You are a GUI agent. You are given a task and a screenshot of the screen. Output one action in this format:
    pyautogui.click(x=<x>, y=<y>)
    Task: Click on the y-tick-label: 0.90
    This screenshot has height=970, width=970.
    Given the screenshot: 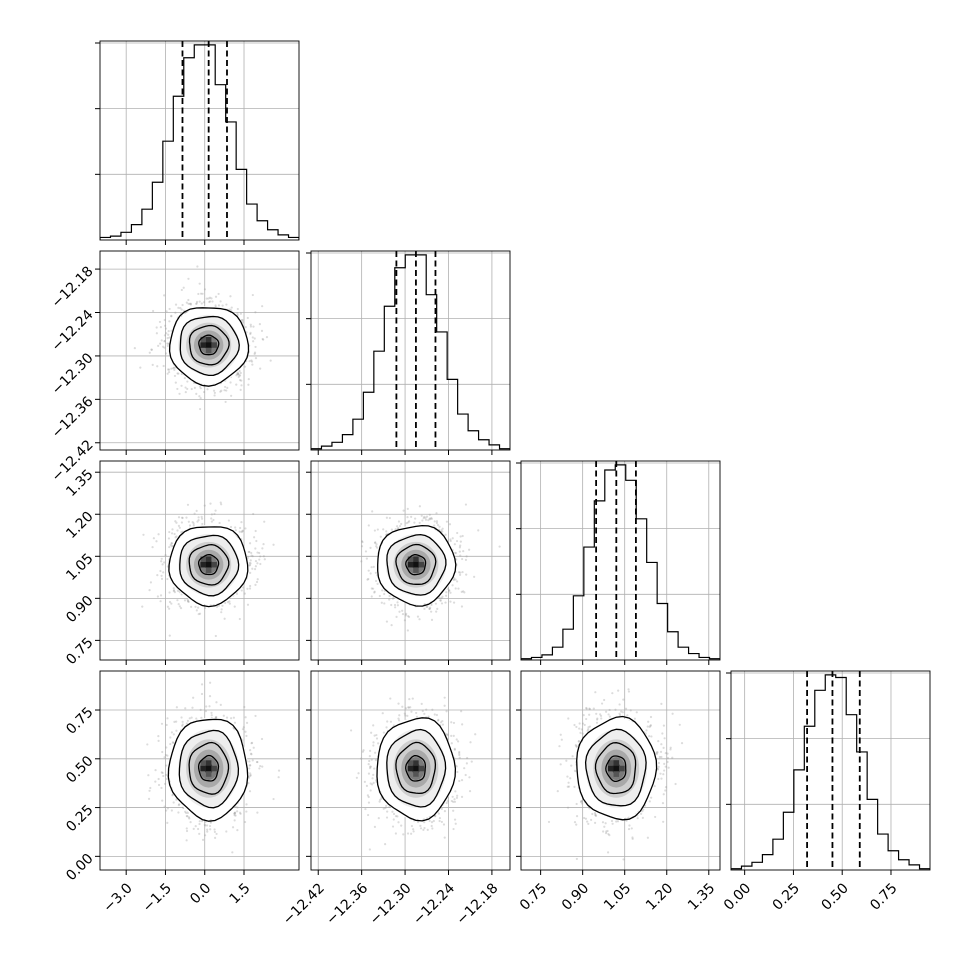 What is the action you would take?
    pyautogui.click(x=79, y=609)
    